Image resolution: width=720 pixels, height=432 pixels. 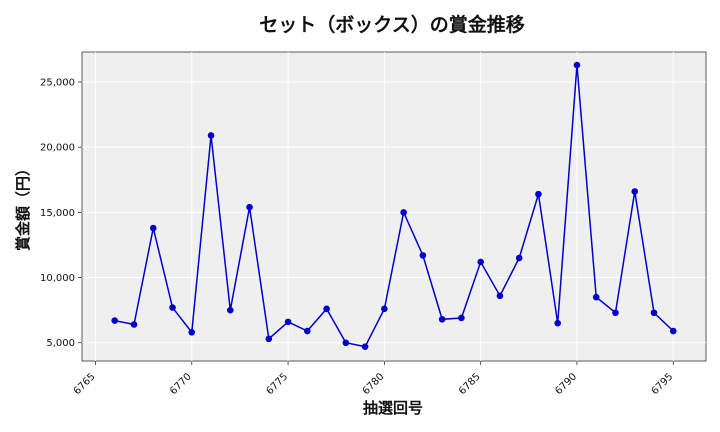 What do you see at coordinates (57, 213) in the screenshot?
I see `y-tick-label: 15,000` at bounding box center [57, 213].